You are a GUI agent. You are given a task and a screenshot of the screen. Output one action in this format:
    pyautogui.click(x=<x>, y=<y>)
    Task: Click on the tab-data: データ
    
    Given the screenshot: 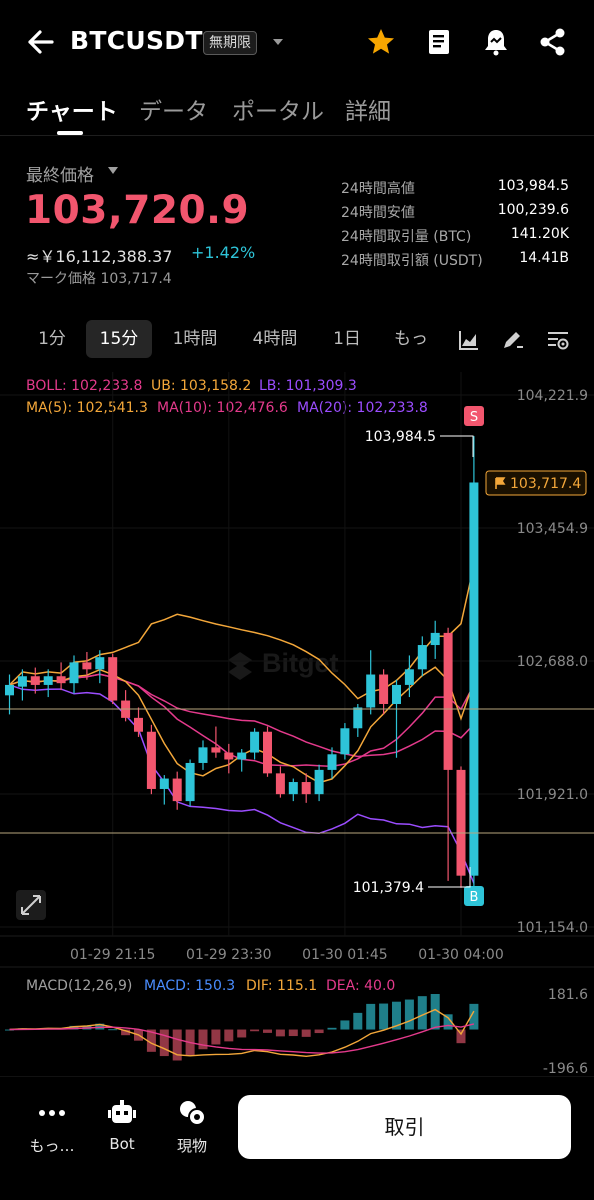 What is the action you would take?
    pyautogui.click(x=173, y=112)
    